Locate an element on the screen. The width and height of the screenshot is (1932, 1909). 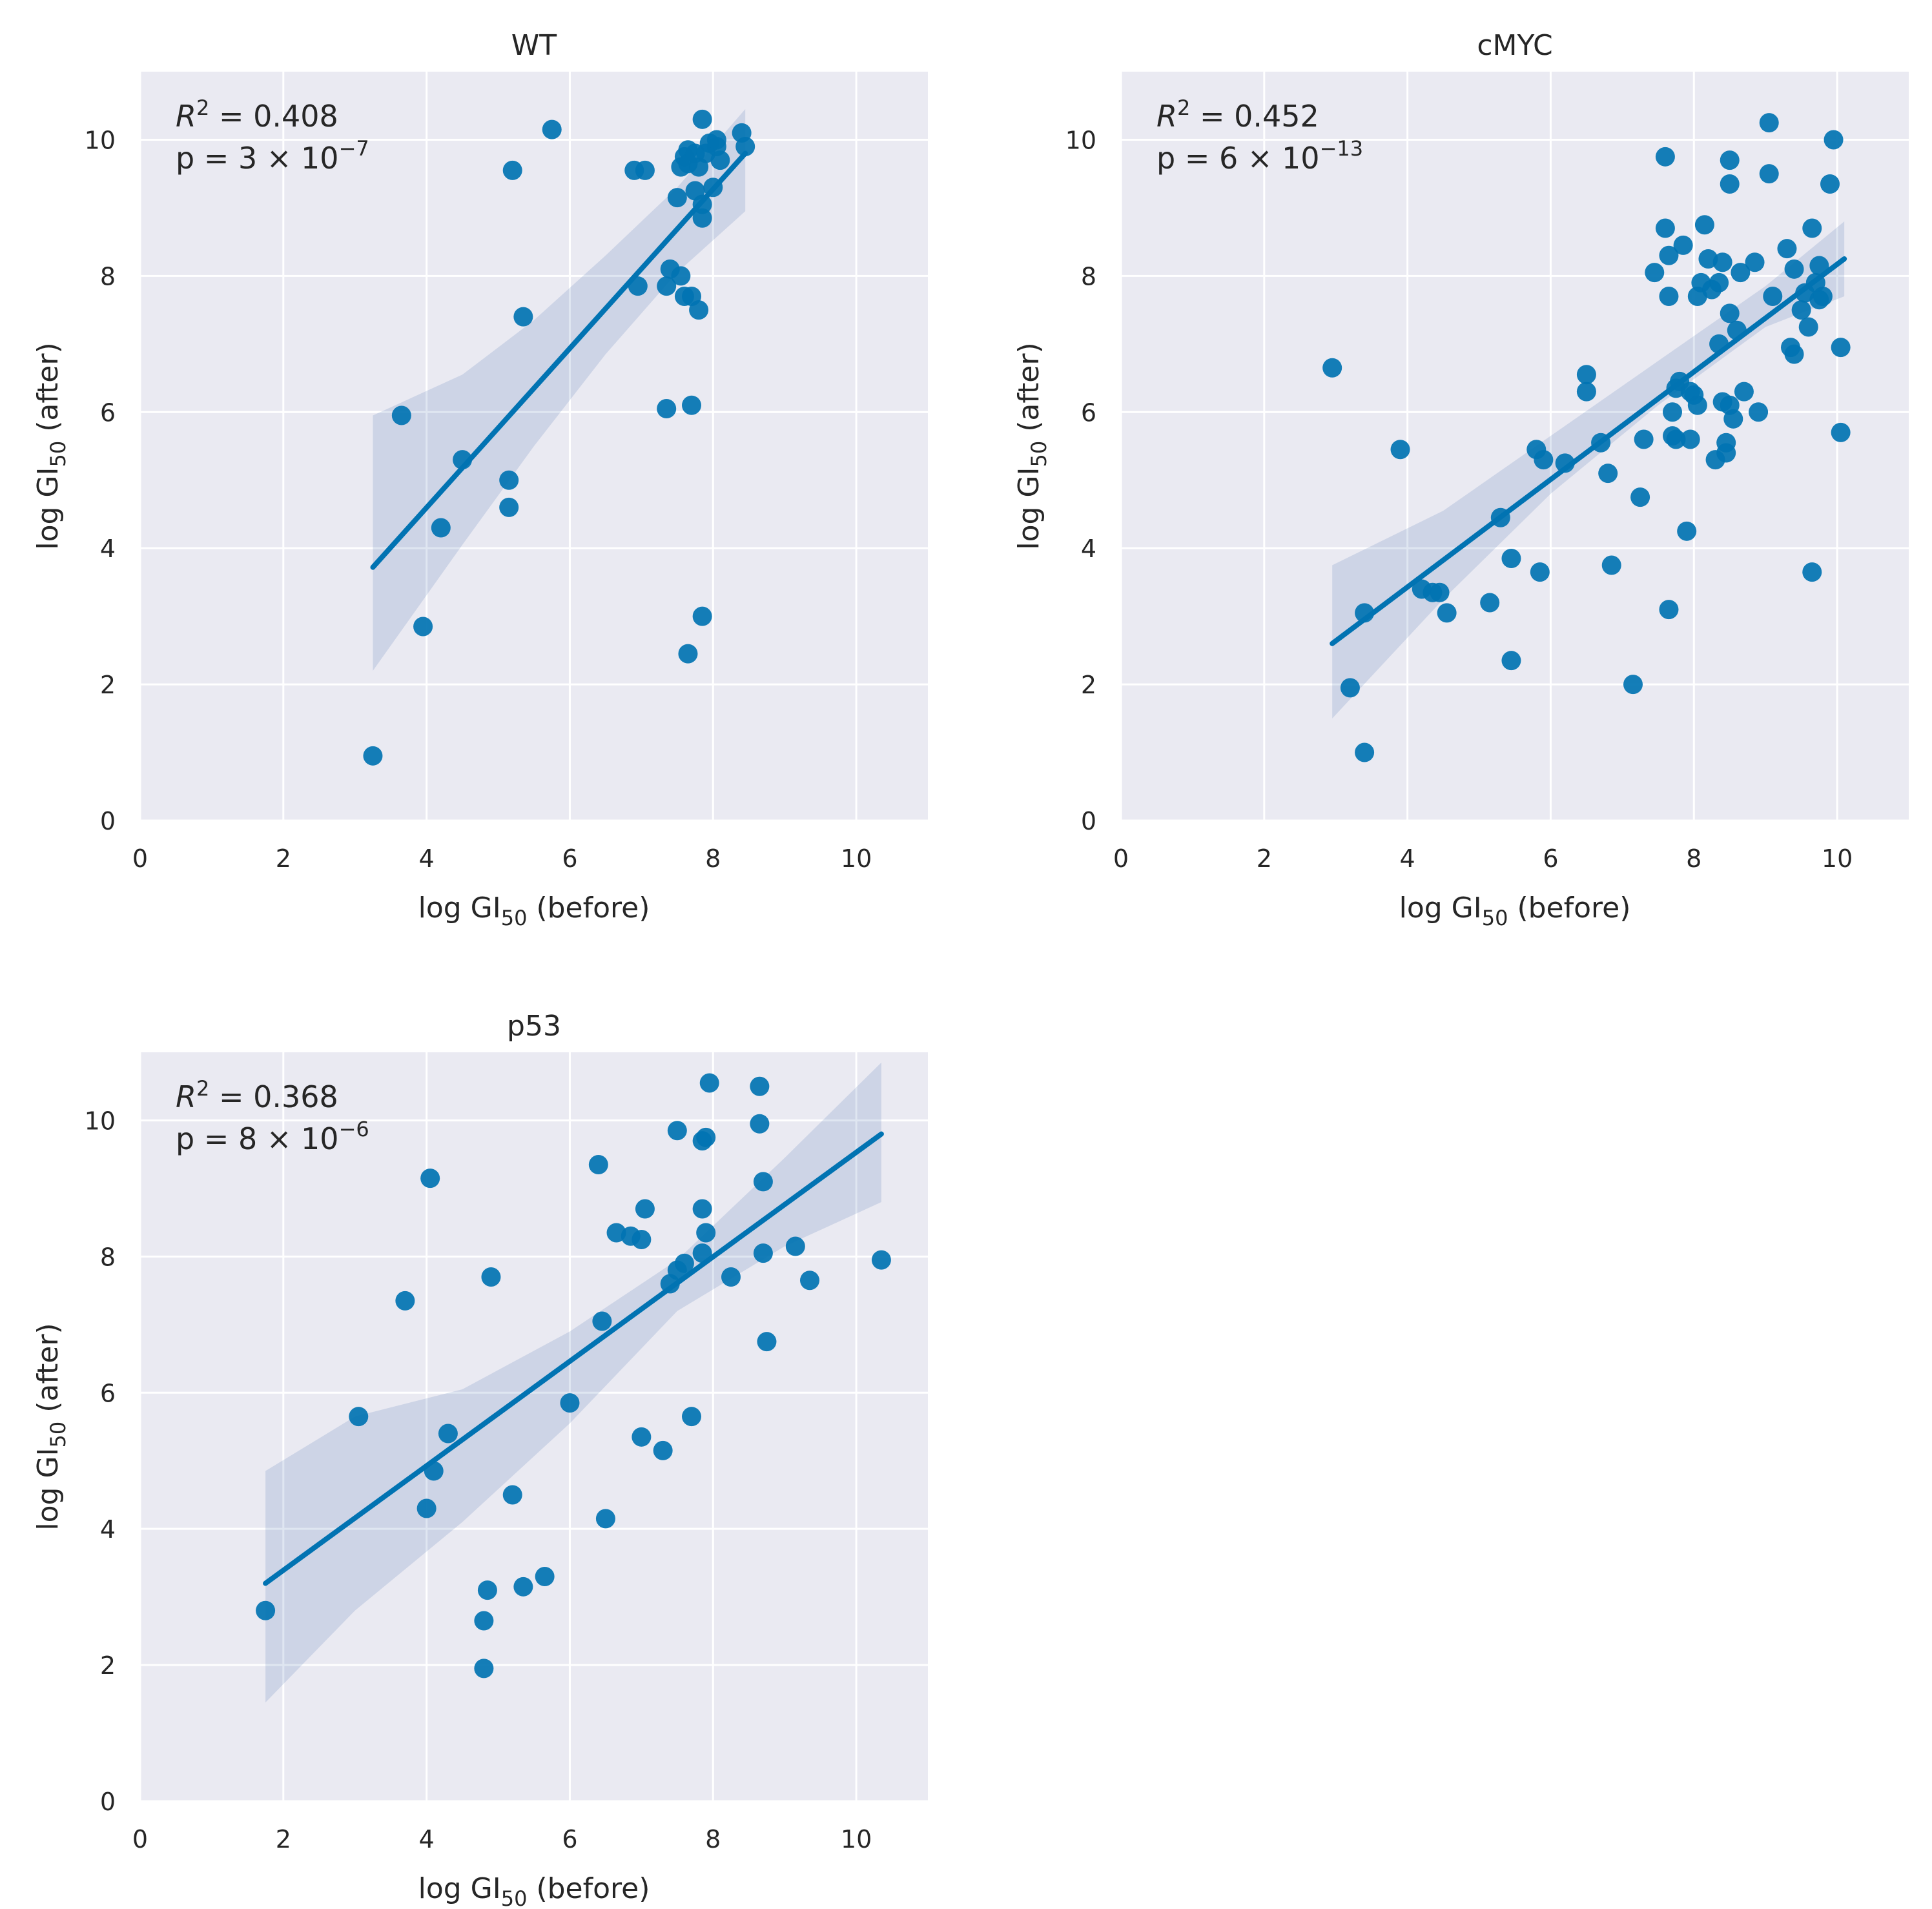
r-squared-annotation: R2 = 0.452 is located at coordinates (1237, 115).